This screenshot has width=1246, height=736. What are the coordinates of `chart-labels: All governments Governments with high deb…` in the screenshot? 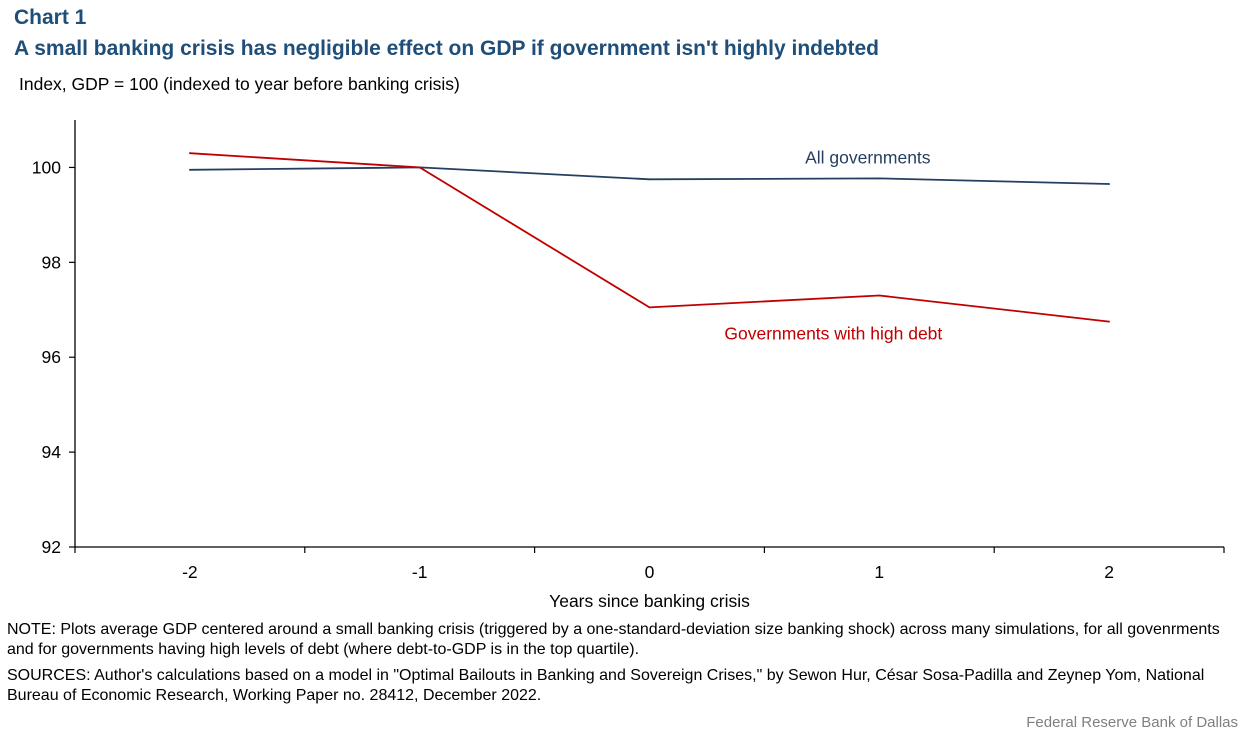 It's located at (833, 245).